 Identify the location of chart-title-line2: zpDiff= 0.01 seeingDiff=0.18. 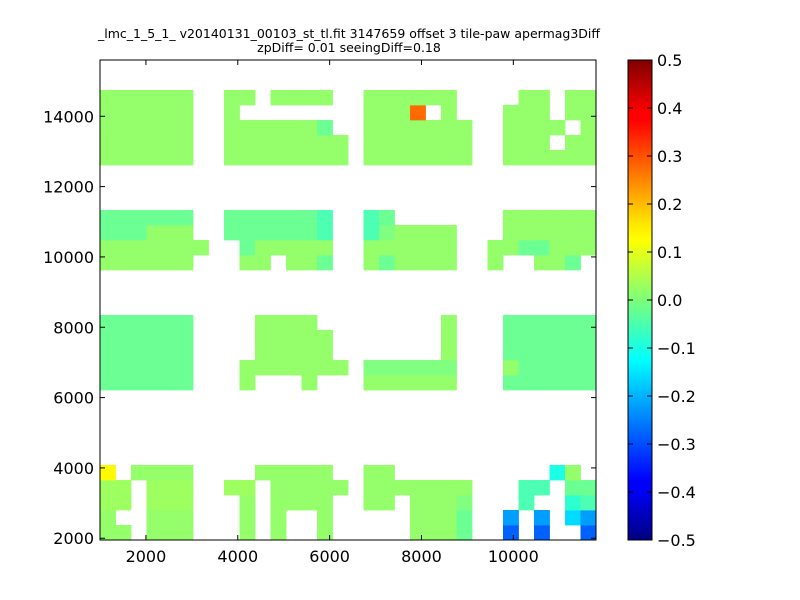
(349, 47).